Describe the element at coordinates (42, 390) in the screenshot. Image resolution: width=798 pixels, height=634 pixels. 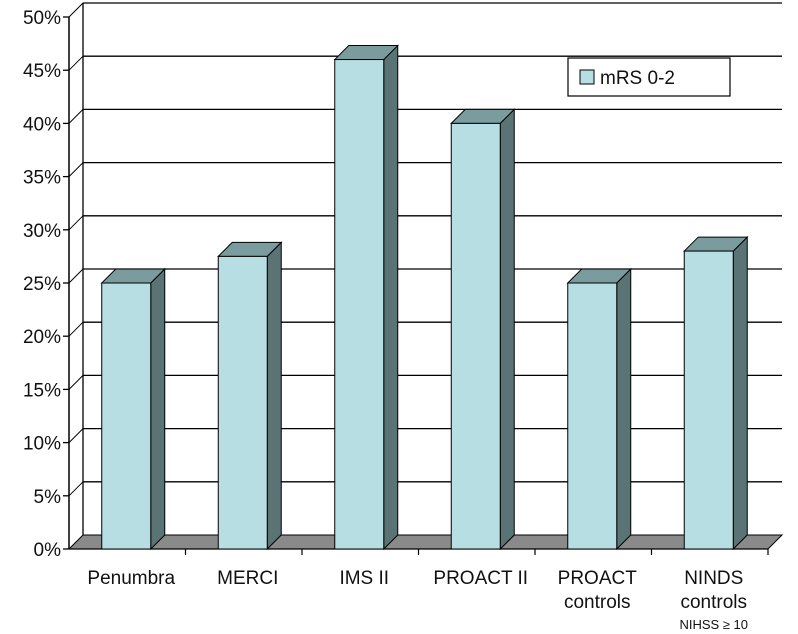
I see `y-tick-label: 15%` at that location.